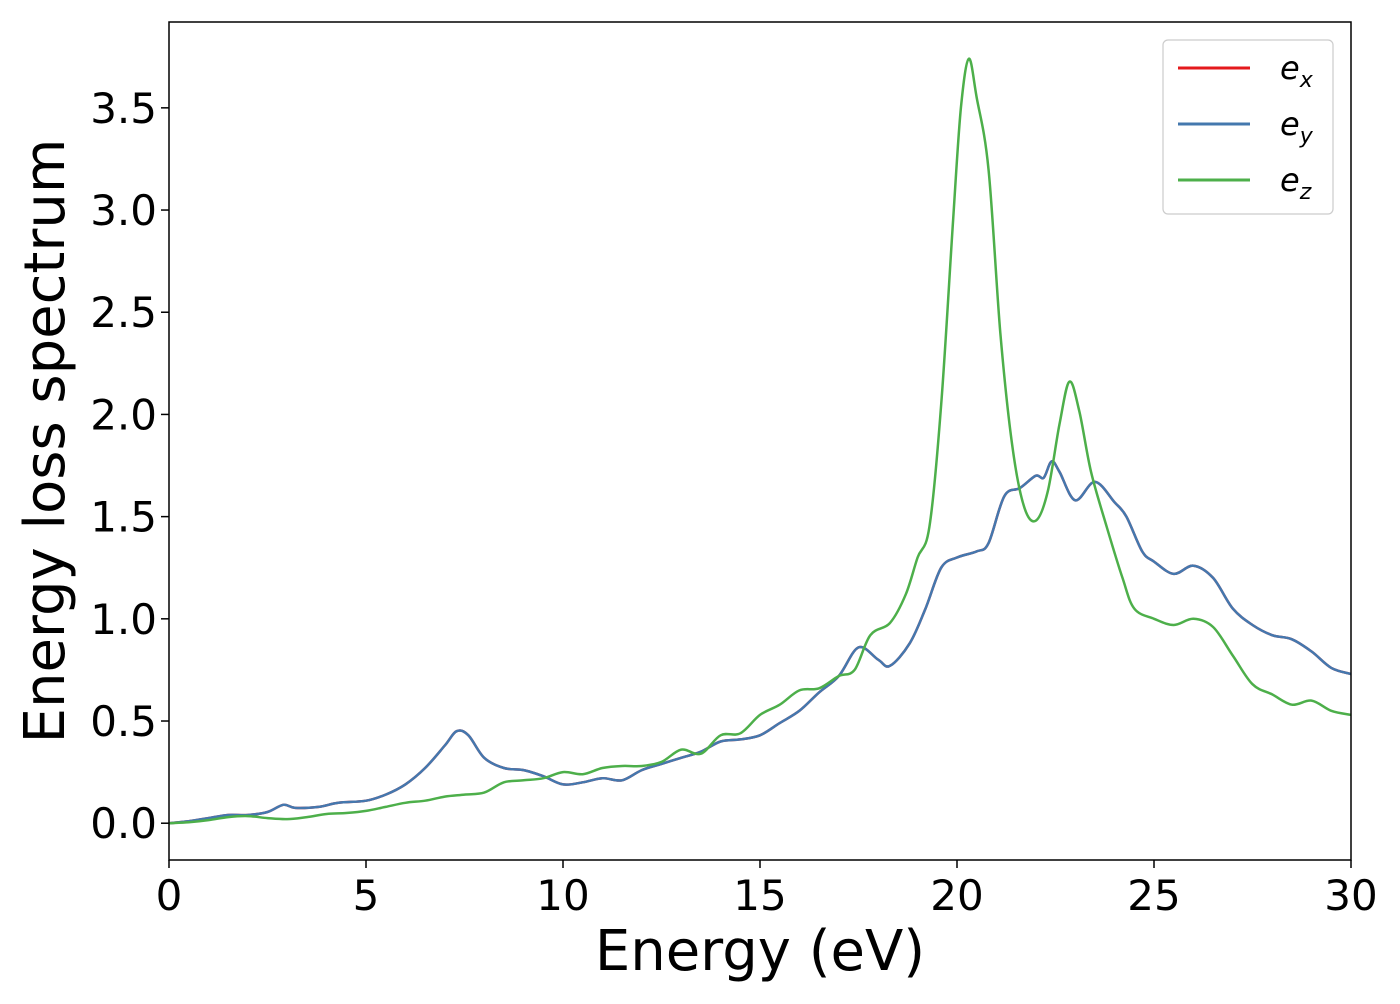 The height and width of the screenshot is (1004, 1400). I want to click on x-tick-label: 15, so click(759, 895).